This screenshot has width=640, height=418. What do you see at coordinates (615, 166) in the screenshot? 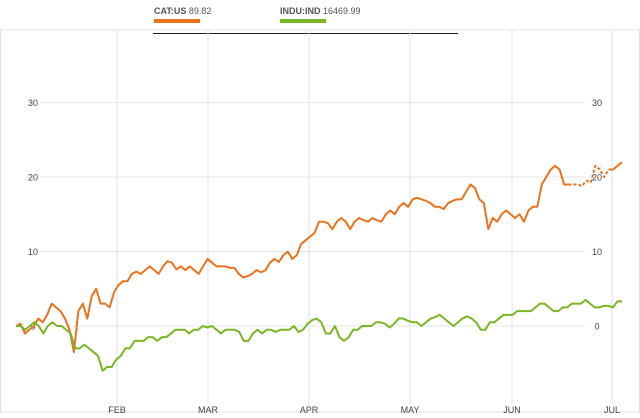
I see `series-line-catus` at bounding box center [615, 166].